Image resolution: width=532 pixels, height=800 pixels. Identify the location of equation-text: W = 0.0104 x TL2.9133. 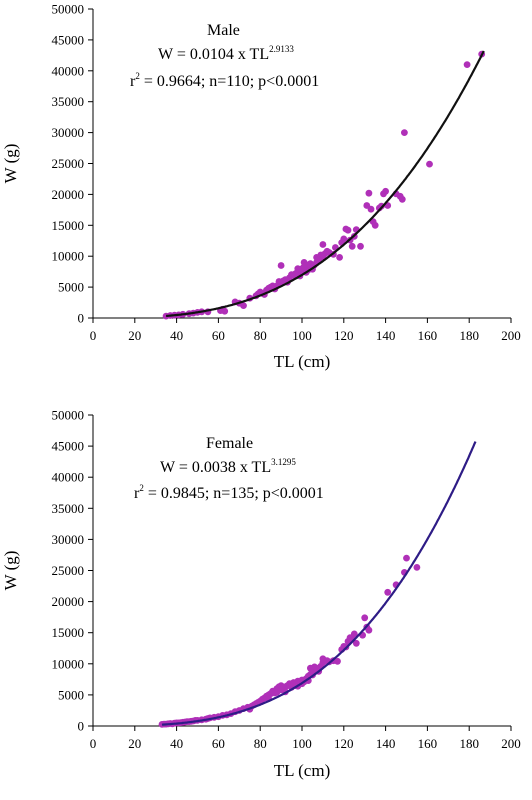
(226, 53).